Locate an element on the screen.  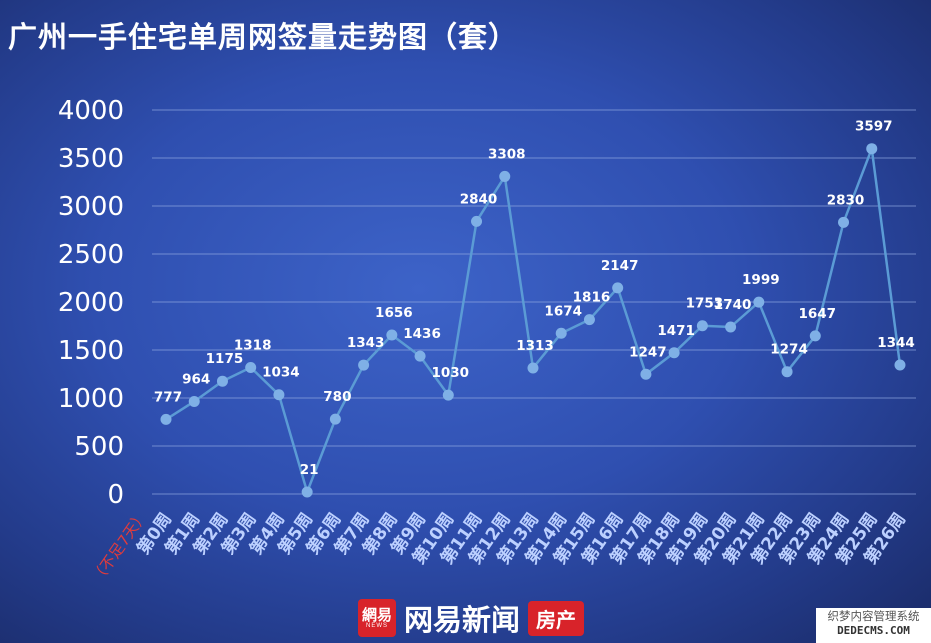
data-label: 1318 is located at coordinates (253, 345).